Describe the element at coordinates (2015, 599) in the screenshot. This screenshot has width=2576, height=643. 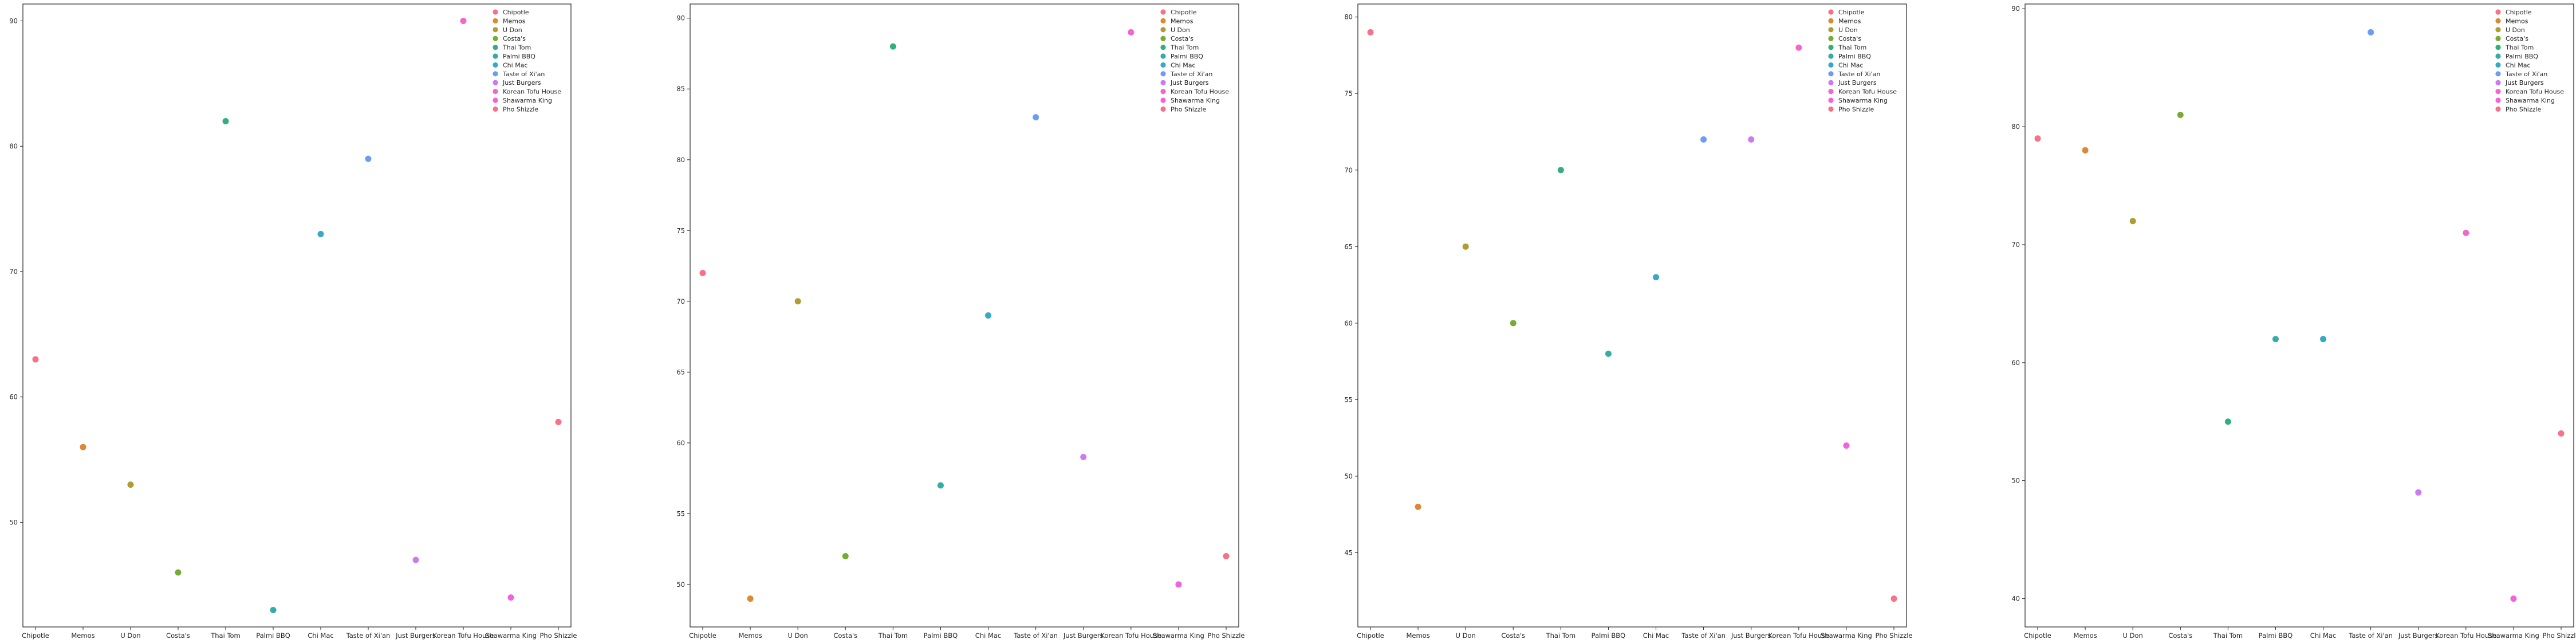
I see `y-tick-label: 40` at that location.